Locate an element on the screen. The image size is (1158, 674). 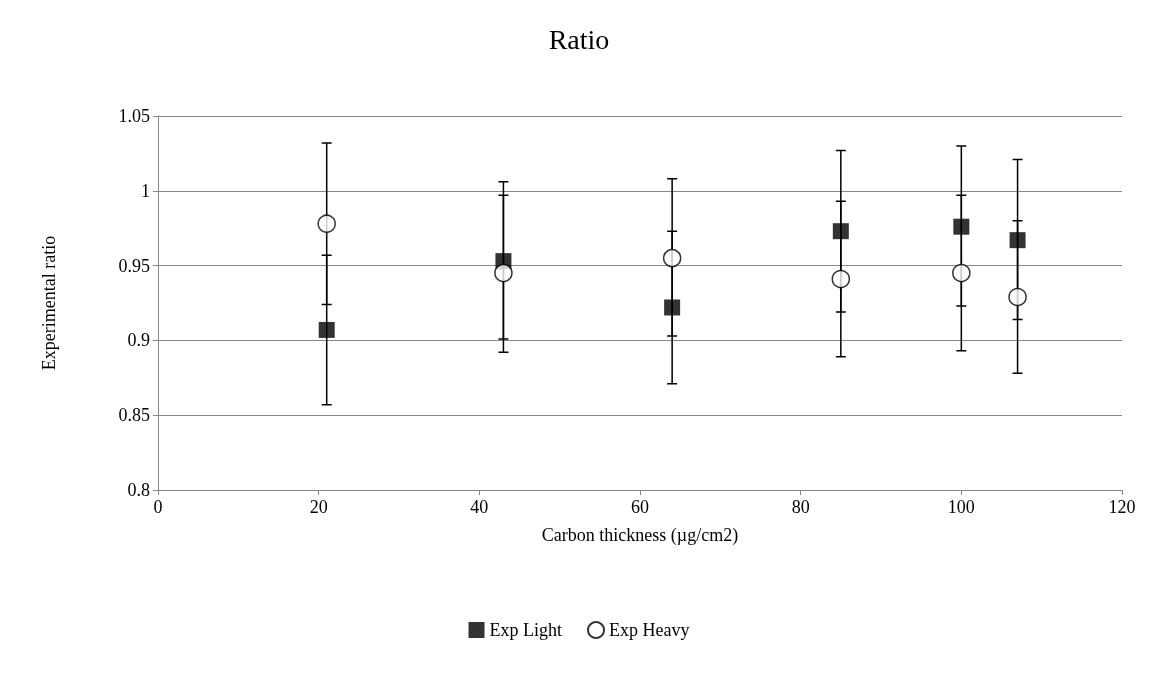
x-tick-label: 60 is located at coordinates (640, 507).